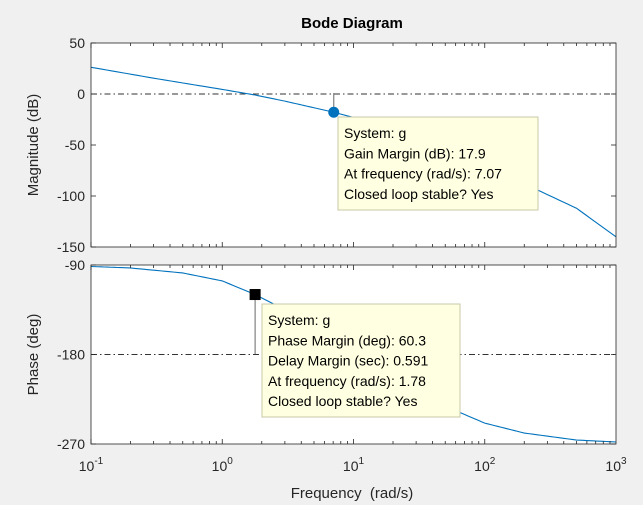 The height and width of the screenshot is (505, 643). What do you see at coordinates (75, 145) in the screenshot?
I see `y-tick-label: -50` at bounding box center [75, 145].